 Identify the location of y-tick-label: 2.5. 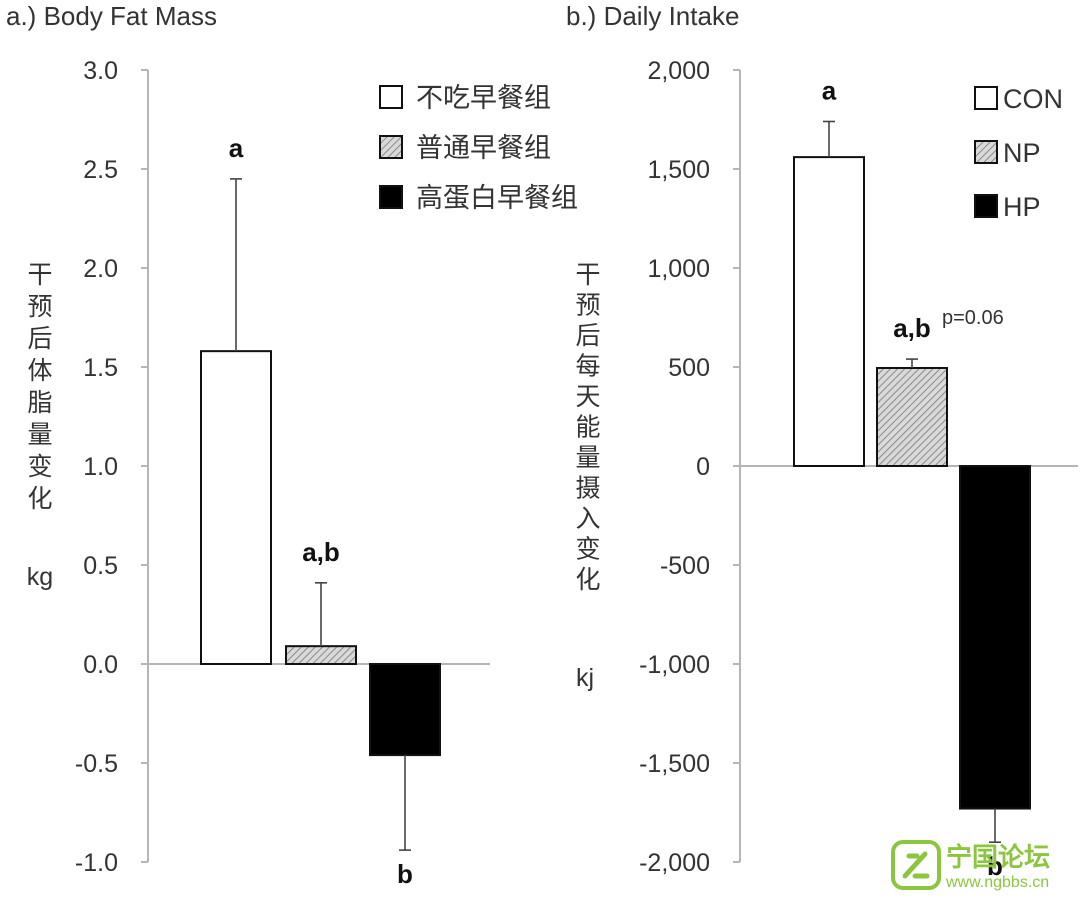
(100, 170).